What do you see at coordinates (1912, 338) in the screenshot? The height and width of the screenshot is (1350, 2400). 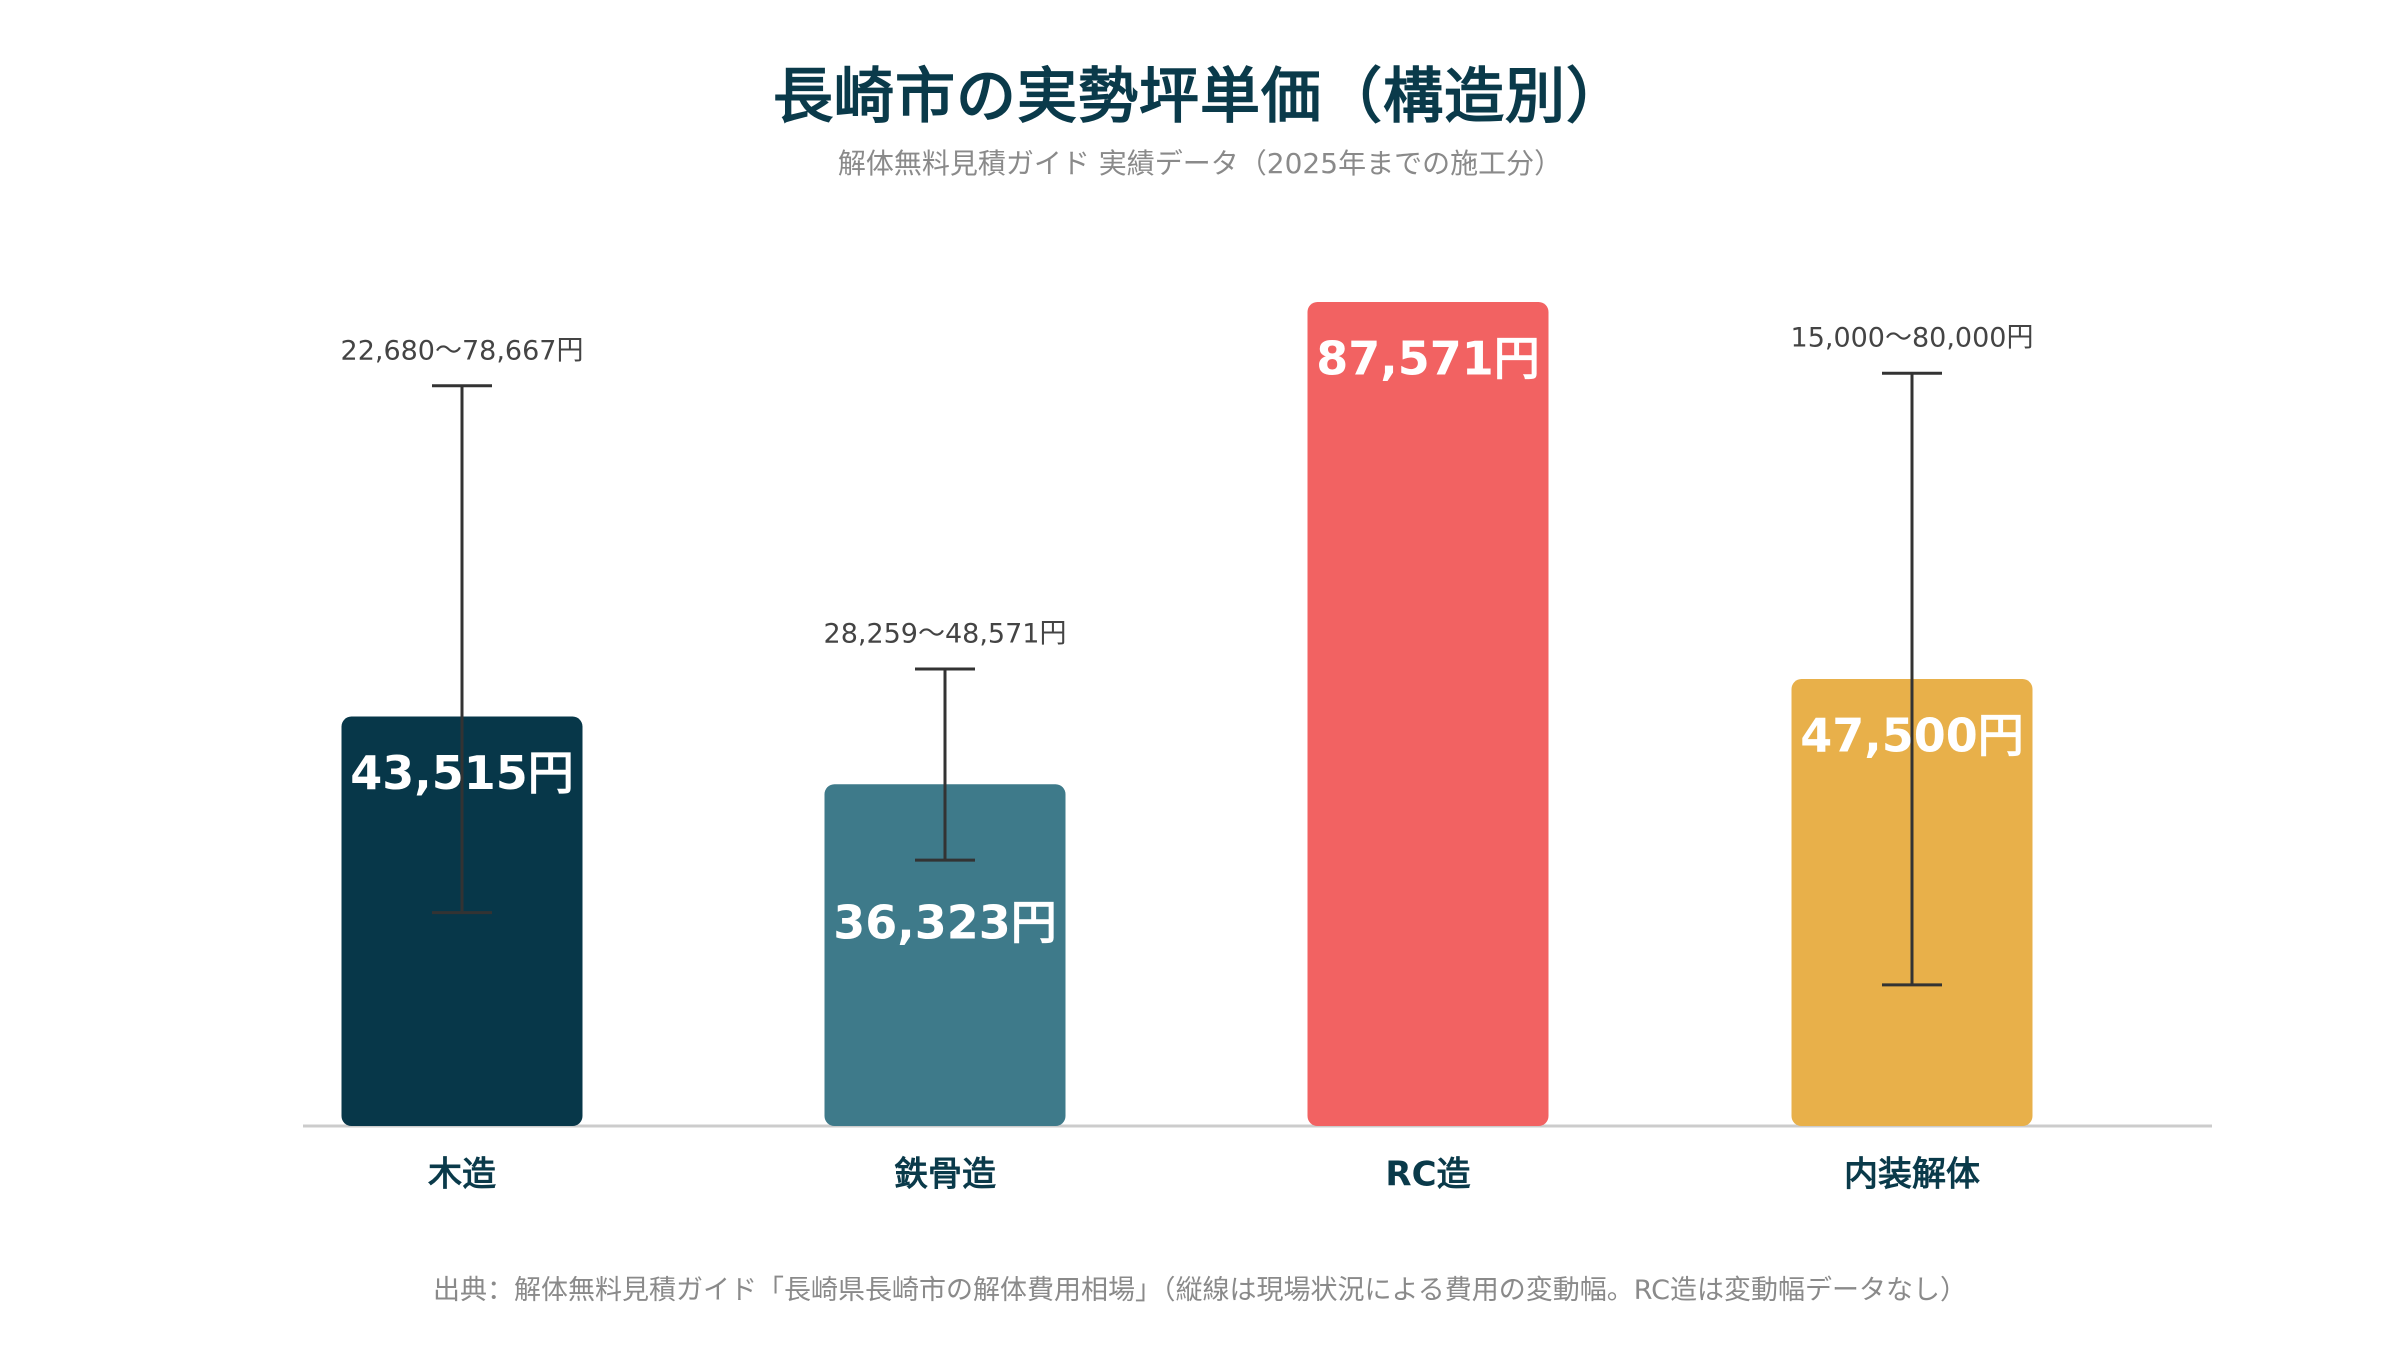 I see `range-label-4: 15,000〜80,000円` at bounding box center [1912, 338].